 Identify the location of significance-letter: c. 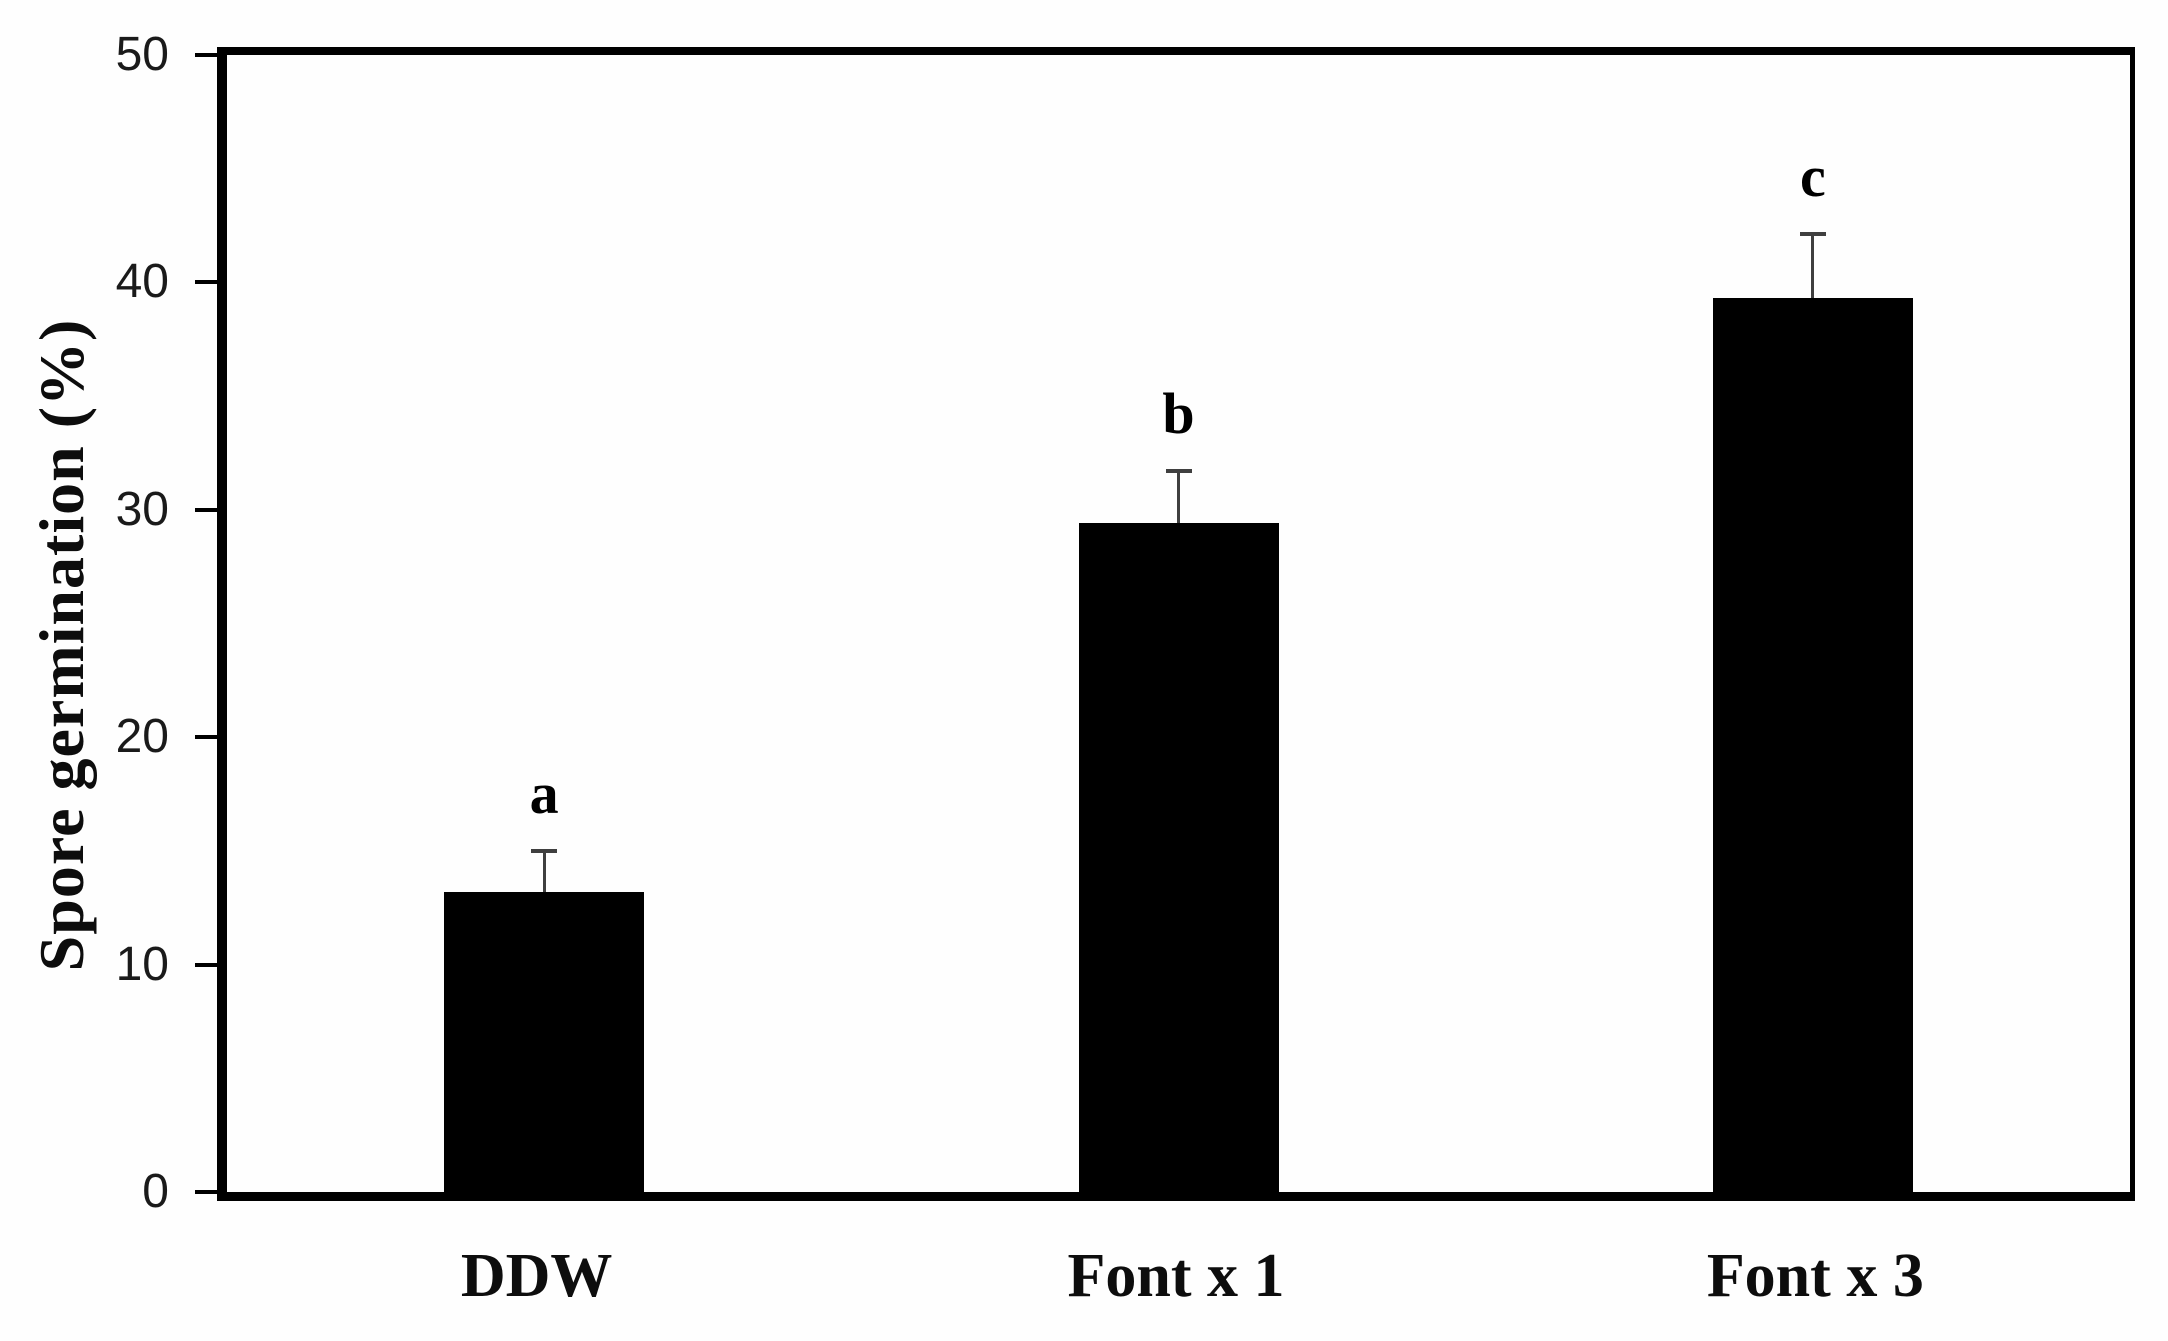
(1812, 177).